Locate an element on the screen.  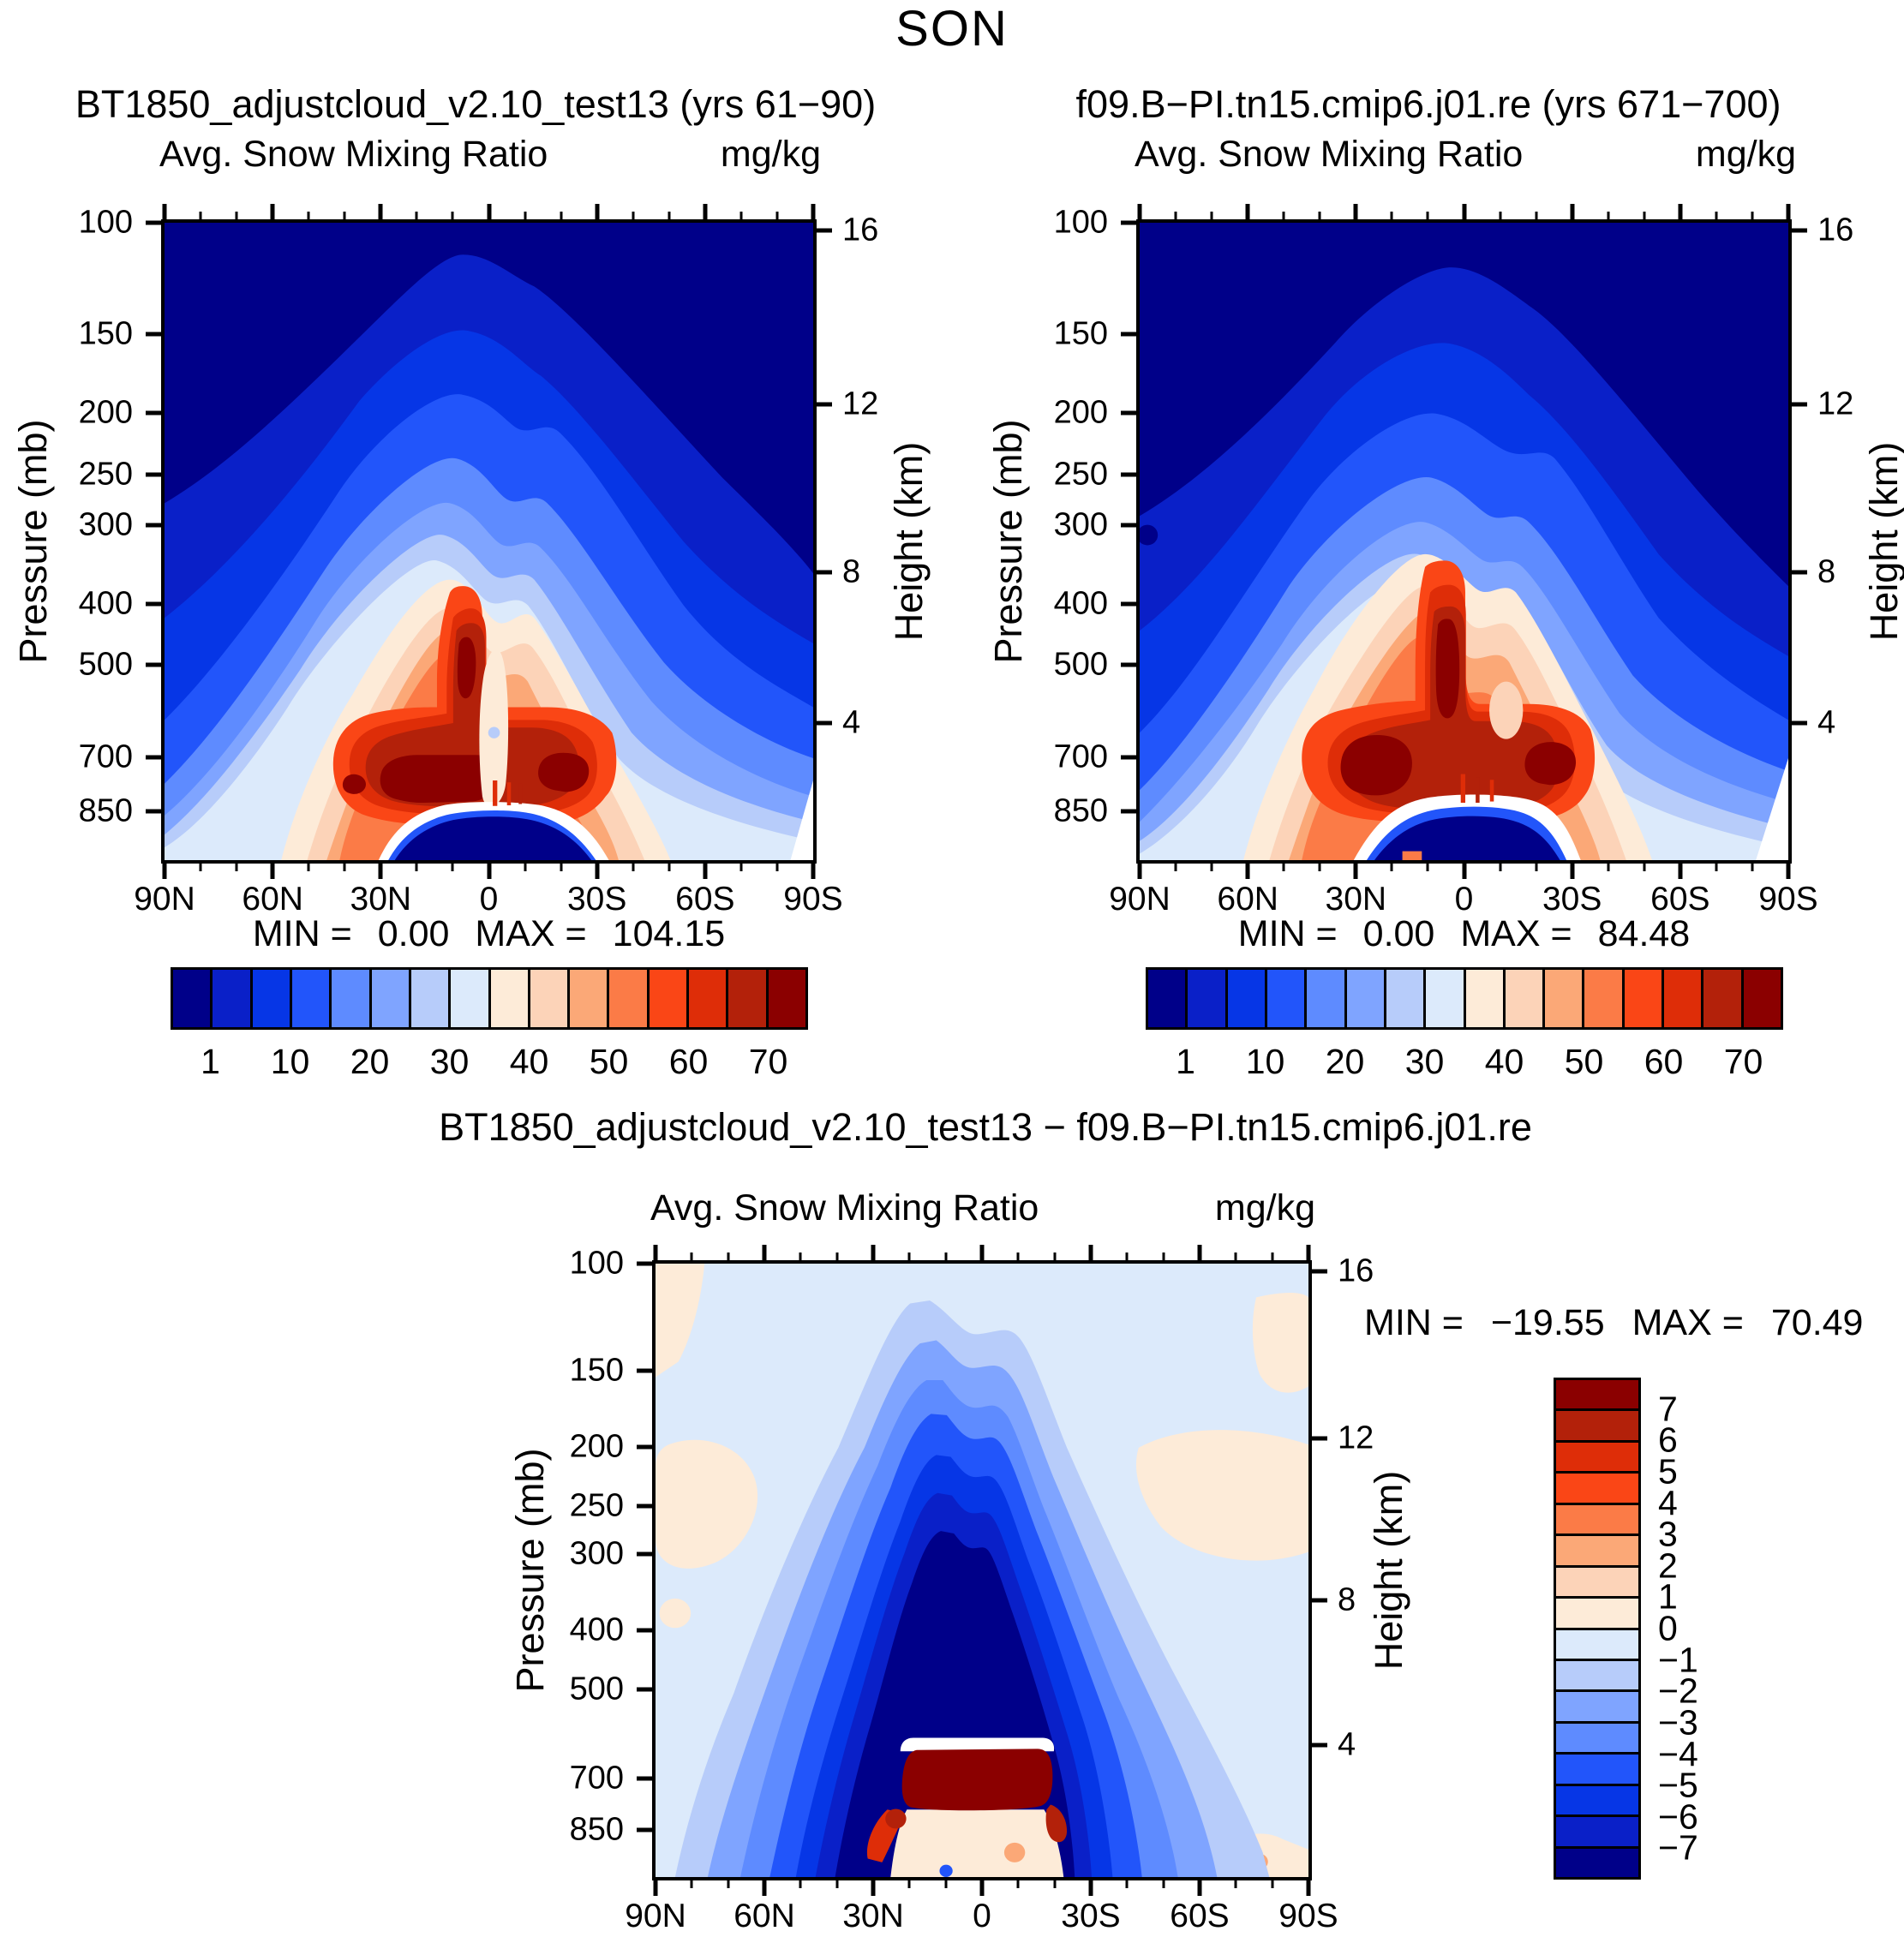
subtitle-variable: Avg. Snow Mixing Ratio is located at coordinates (1330, 155).